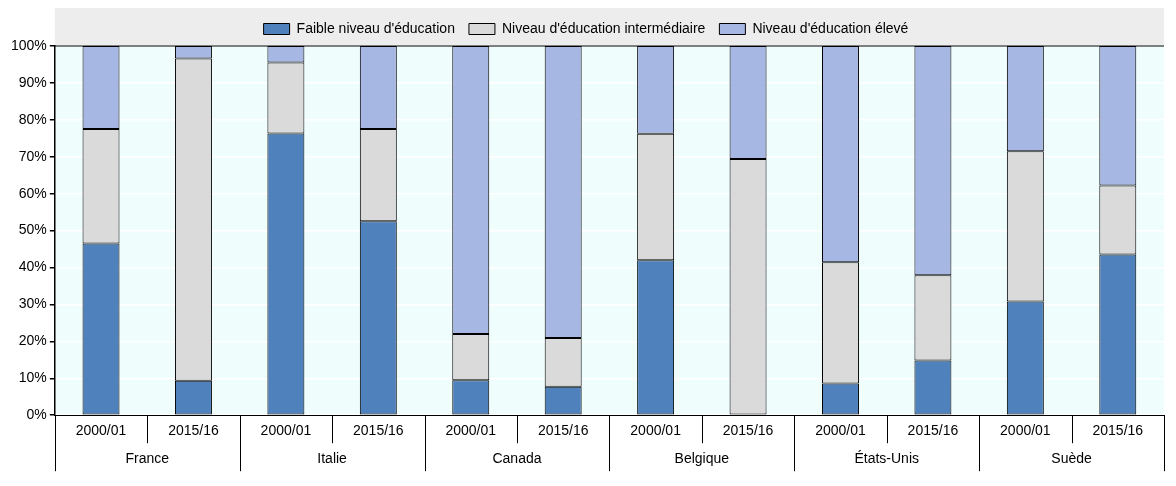 The width and height of the screenshot is (1176, 486). What do you see at coordinates (1072, 458) in the screenshot?
I see `text: Suède` at bounding box center [1072, 458].